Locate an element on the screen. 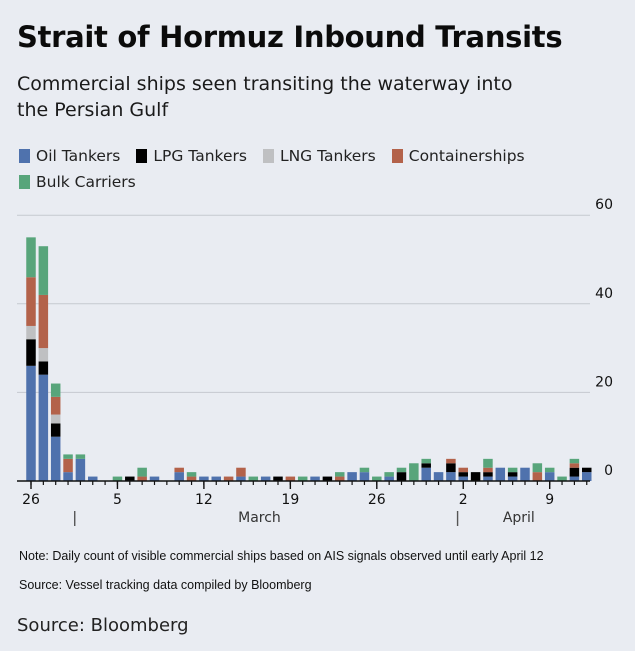 Image resolution: width=635 pixels, height=651 pixels. legend-item-lpg-tankers: LPG Tankers is located at coordinates (191, 156).